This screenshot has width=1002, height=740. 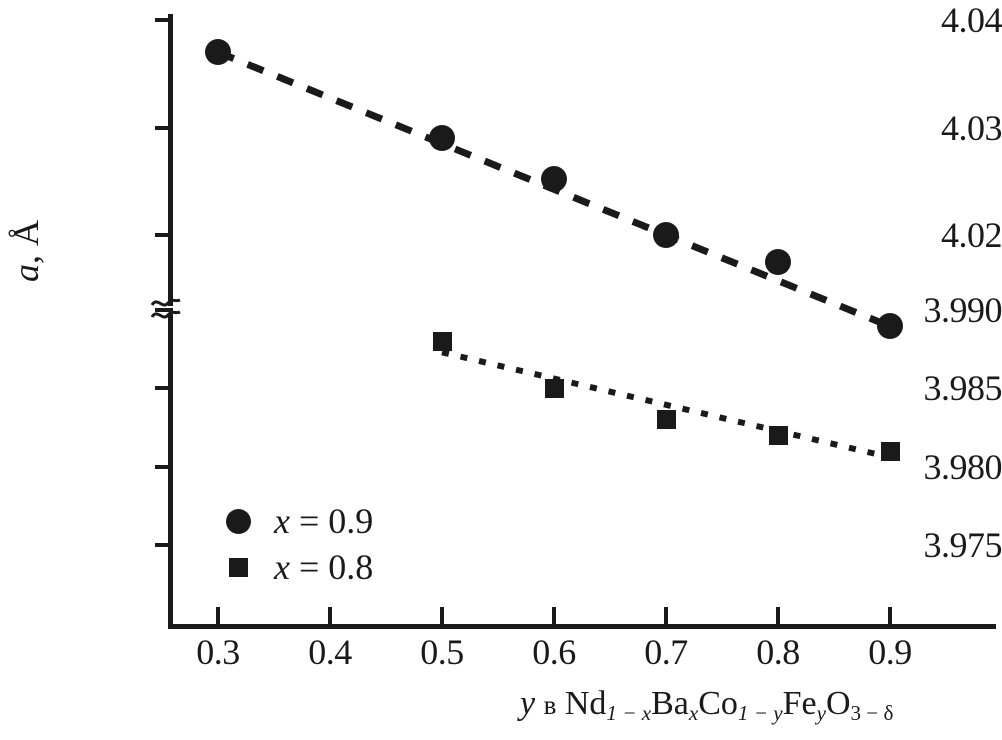 I want to click on formula-ba: Ba, so click(x=670, y=703).